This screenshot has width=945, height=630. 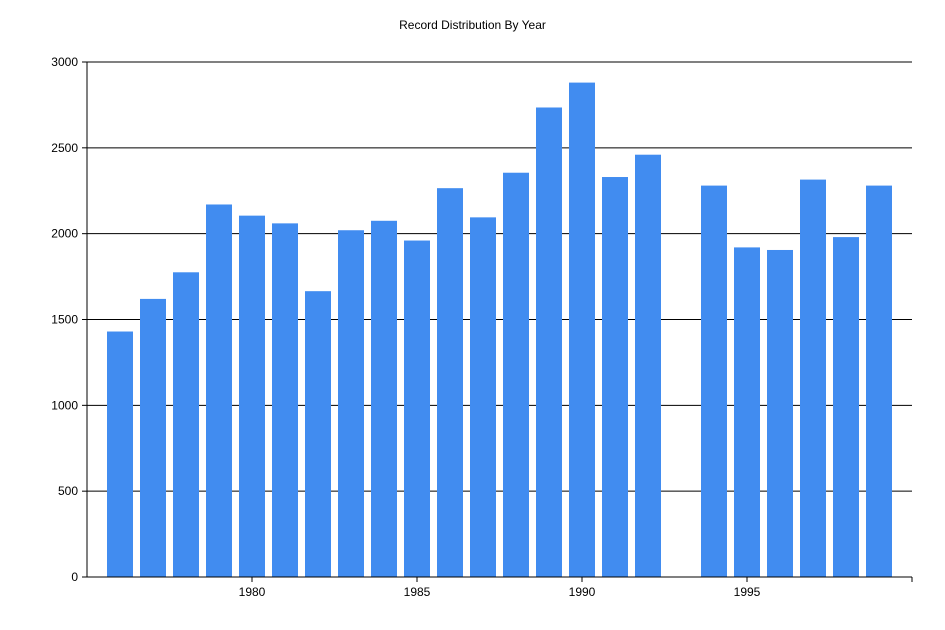 I want to click on y-tick-label: 3000, so click(x=64, y=62).